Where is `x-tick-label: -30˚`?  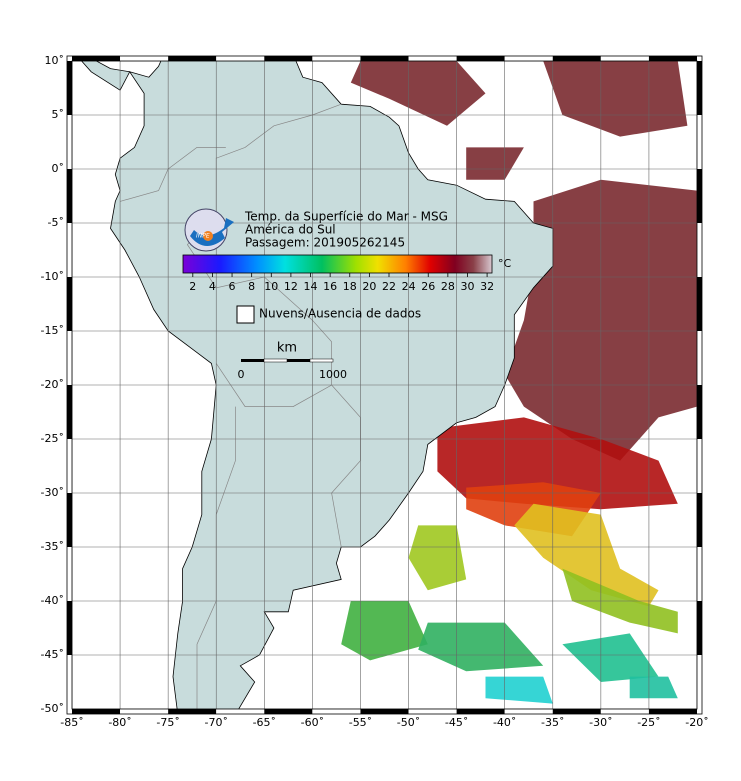
x-tick-label: -30˚ is located at coordinates (600, 722).